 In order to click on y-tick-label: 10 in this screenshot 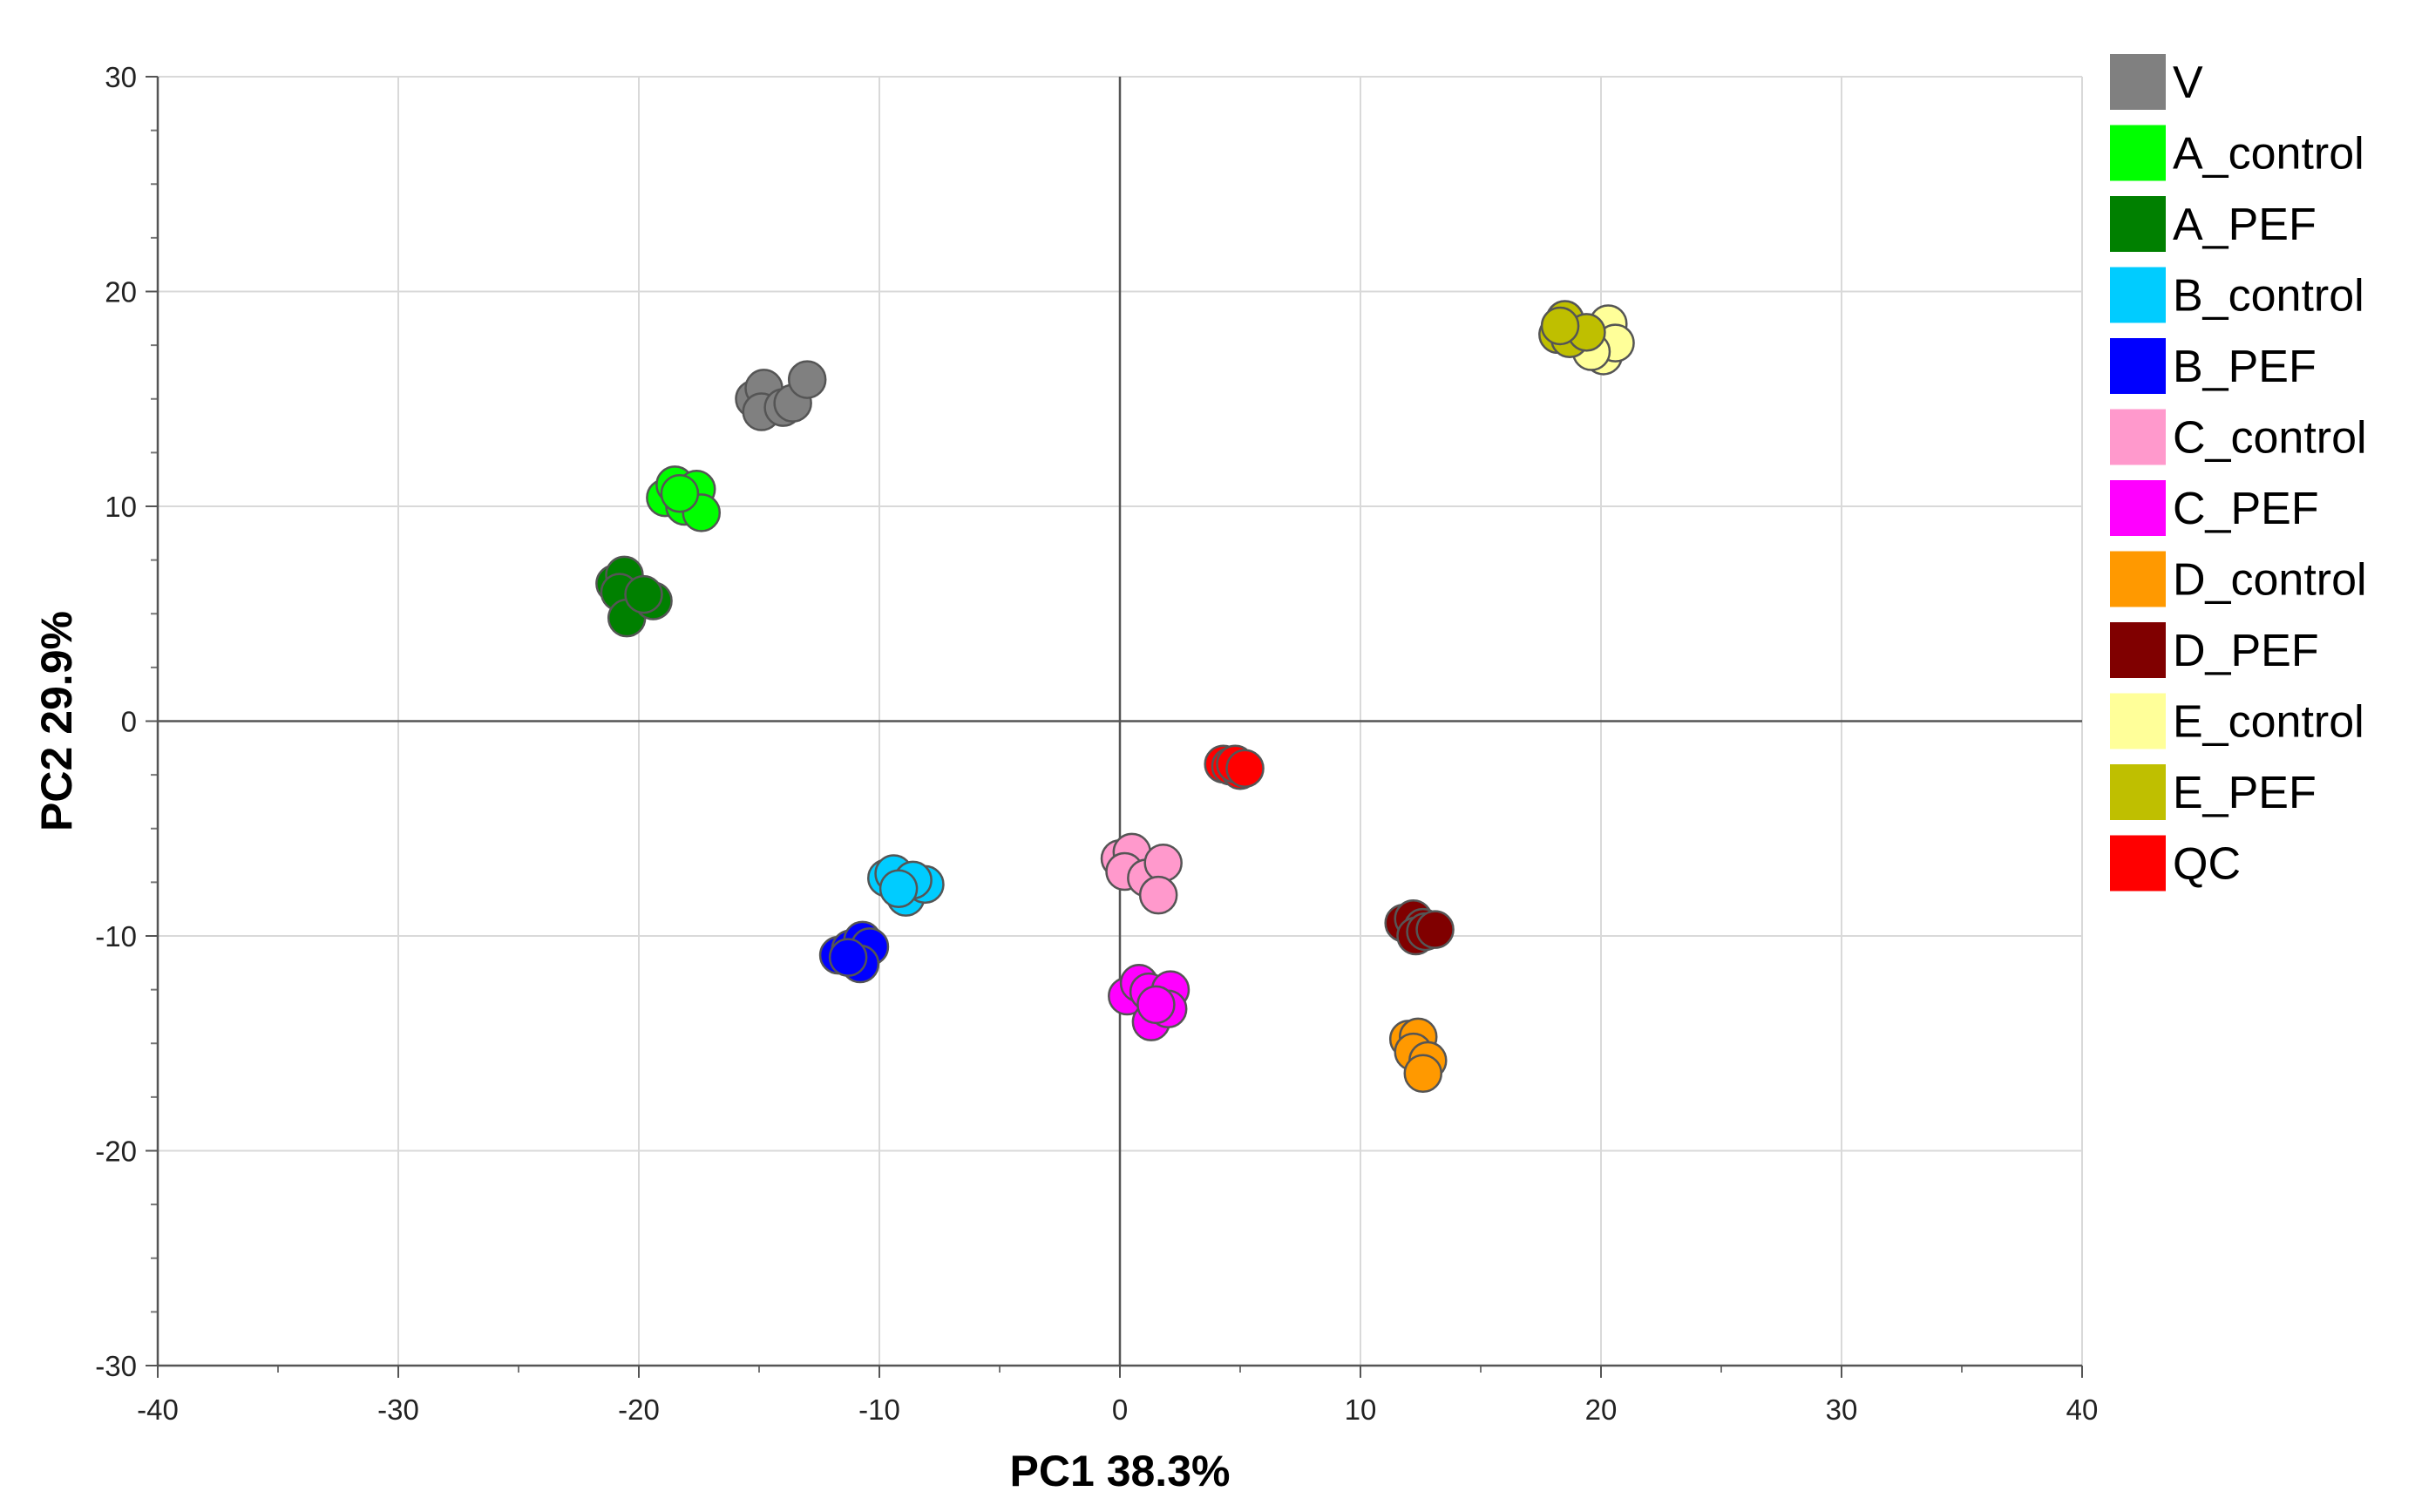, I will do `click(121, 507)`.